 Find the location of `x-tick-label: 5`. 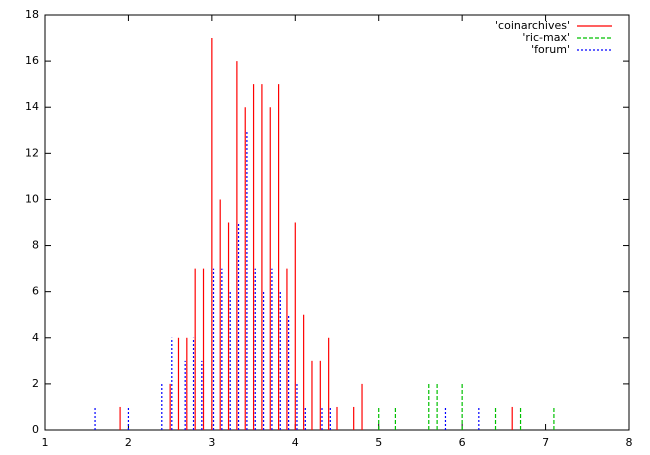

x-tick-label: 5 is located at coordinates (378, 442).